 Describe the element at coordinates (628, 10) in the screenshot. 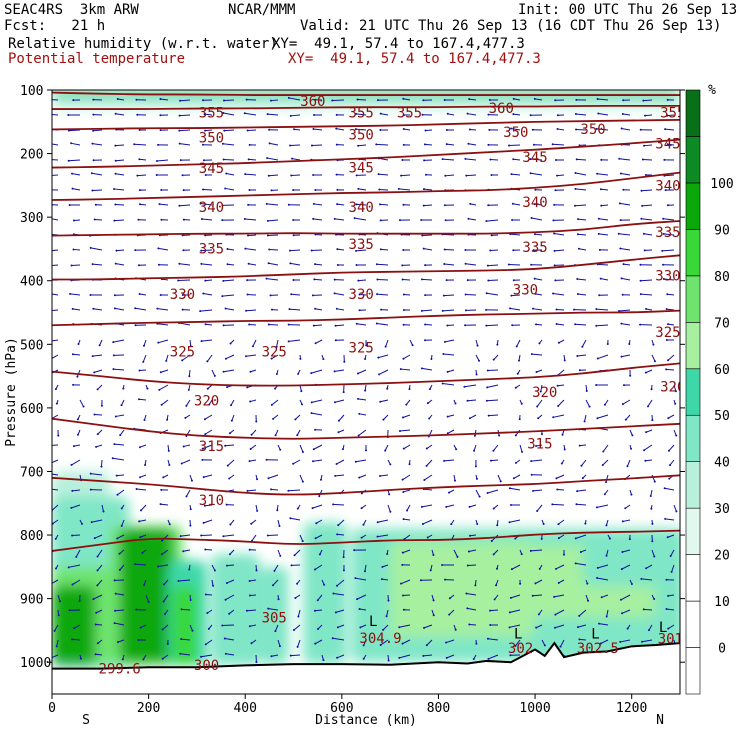

I see `init-time: Init: 00 UTC Thu 26 Sep 13` at that location.